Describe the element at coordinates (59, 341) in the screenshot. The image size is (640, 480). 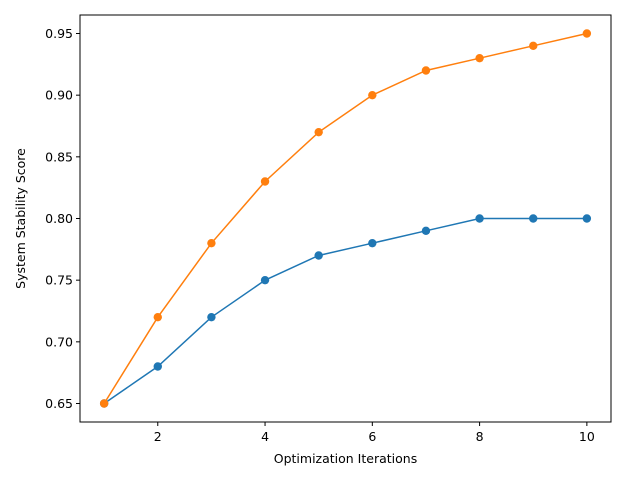
I see `y-tick-label: 0.70` at that location.